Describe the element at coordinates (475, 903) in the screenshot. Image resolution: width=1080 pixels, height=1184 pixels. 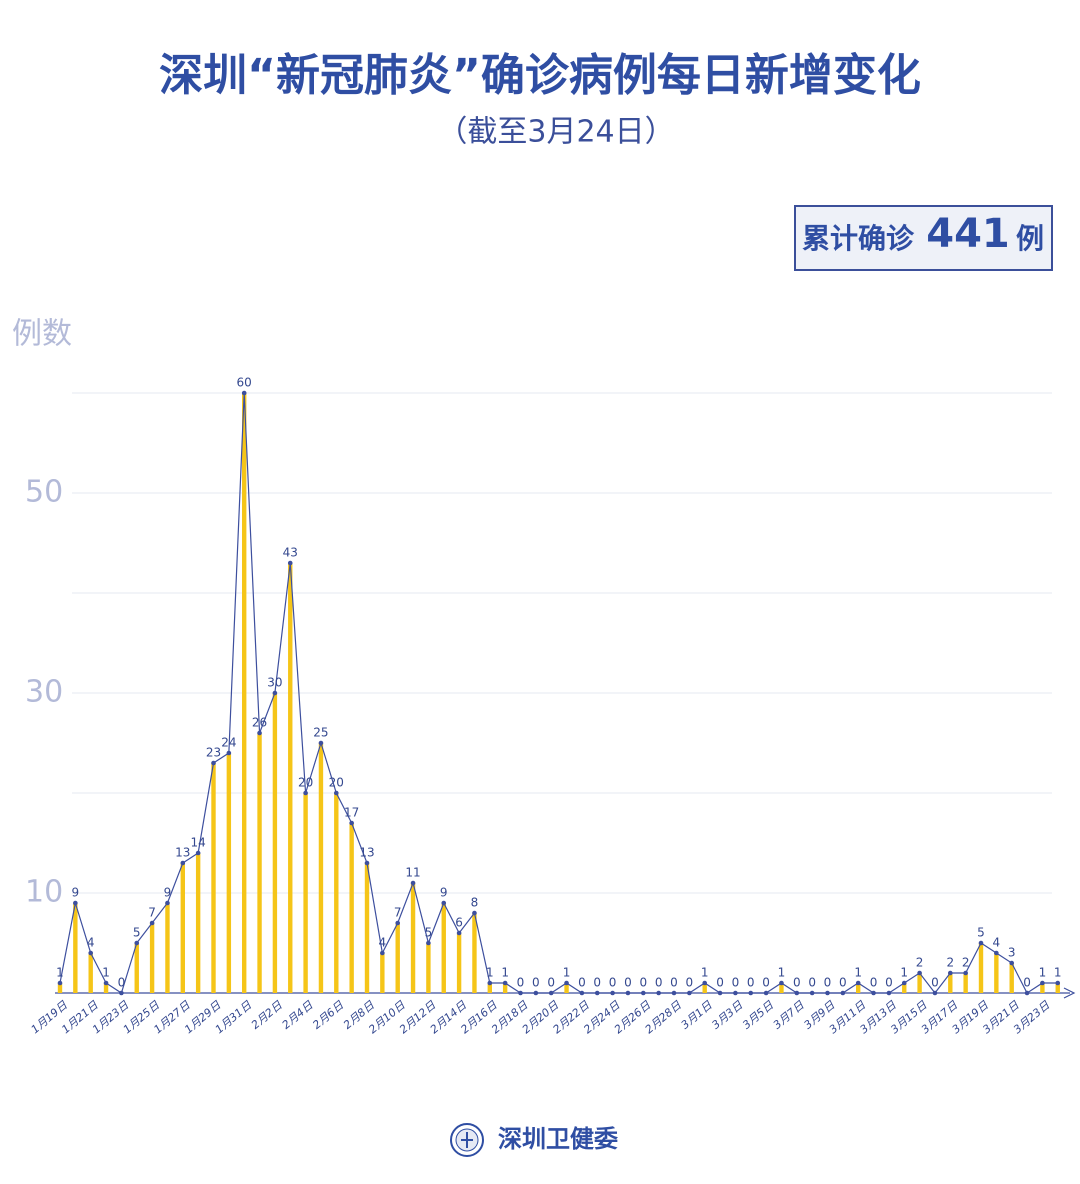
I see `value-label: 8` at that location.